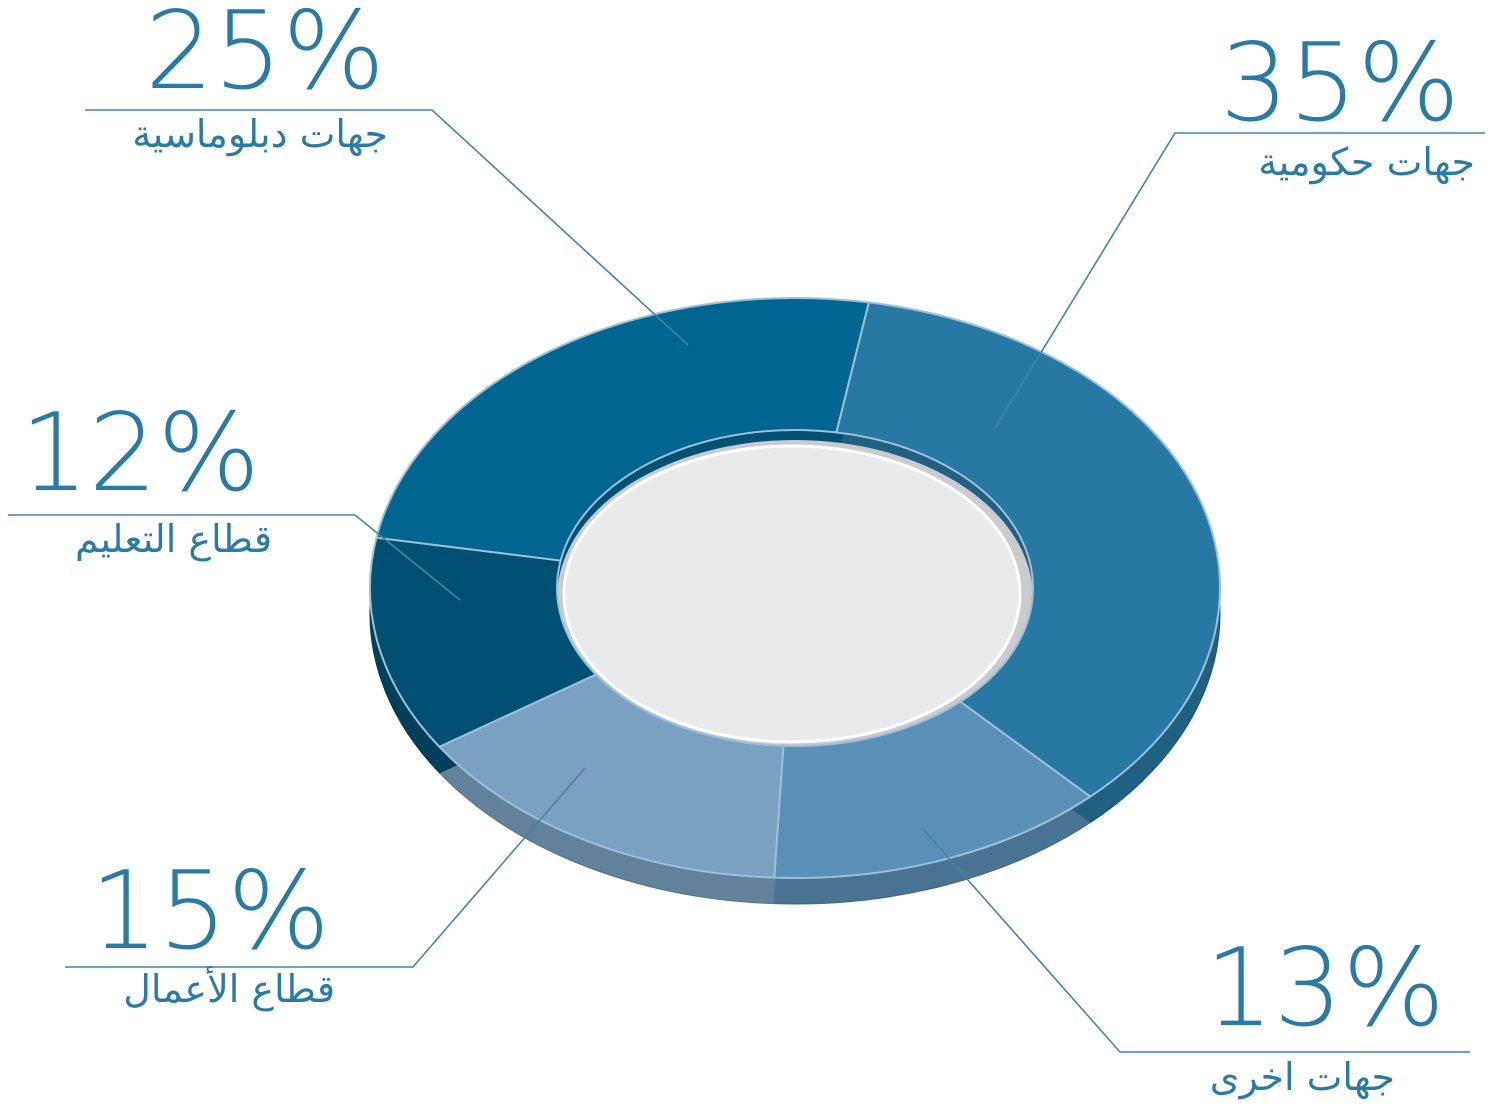 Image resolution: width=1503 pixels, height=1115 pixels. Describe the element at coordinates (210, 911) in the screenshot. I see `value-label: 15%` at that location.